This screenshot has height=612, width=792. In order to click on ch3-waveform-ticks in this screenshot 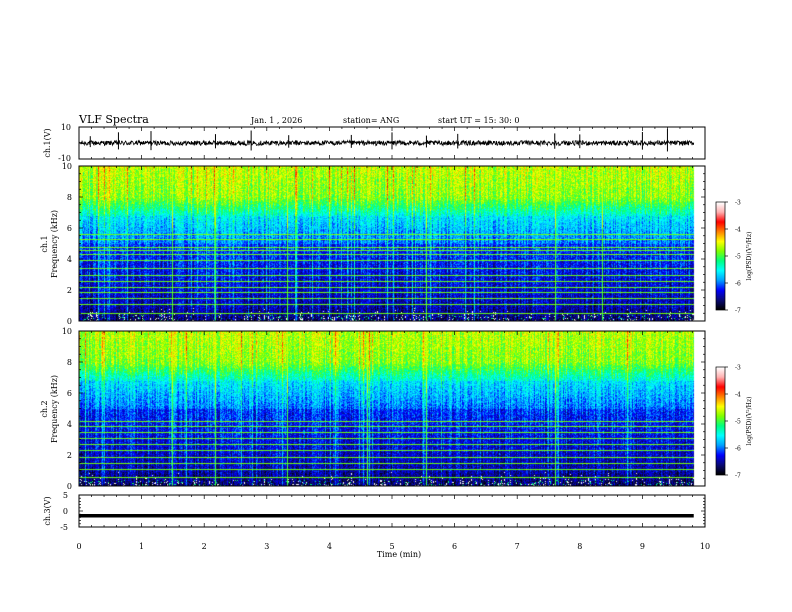, I will do `click(392, 511)`.